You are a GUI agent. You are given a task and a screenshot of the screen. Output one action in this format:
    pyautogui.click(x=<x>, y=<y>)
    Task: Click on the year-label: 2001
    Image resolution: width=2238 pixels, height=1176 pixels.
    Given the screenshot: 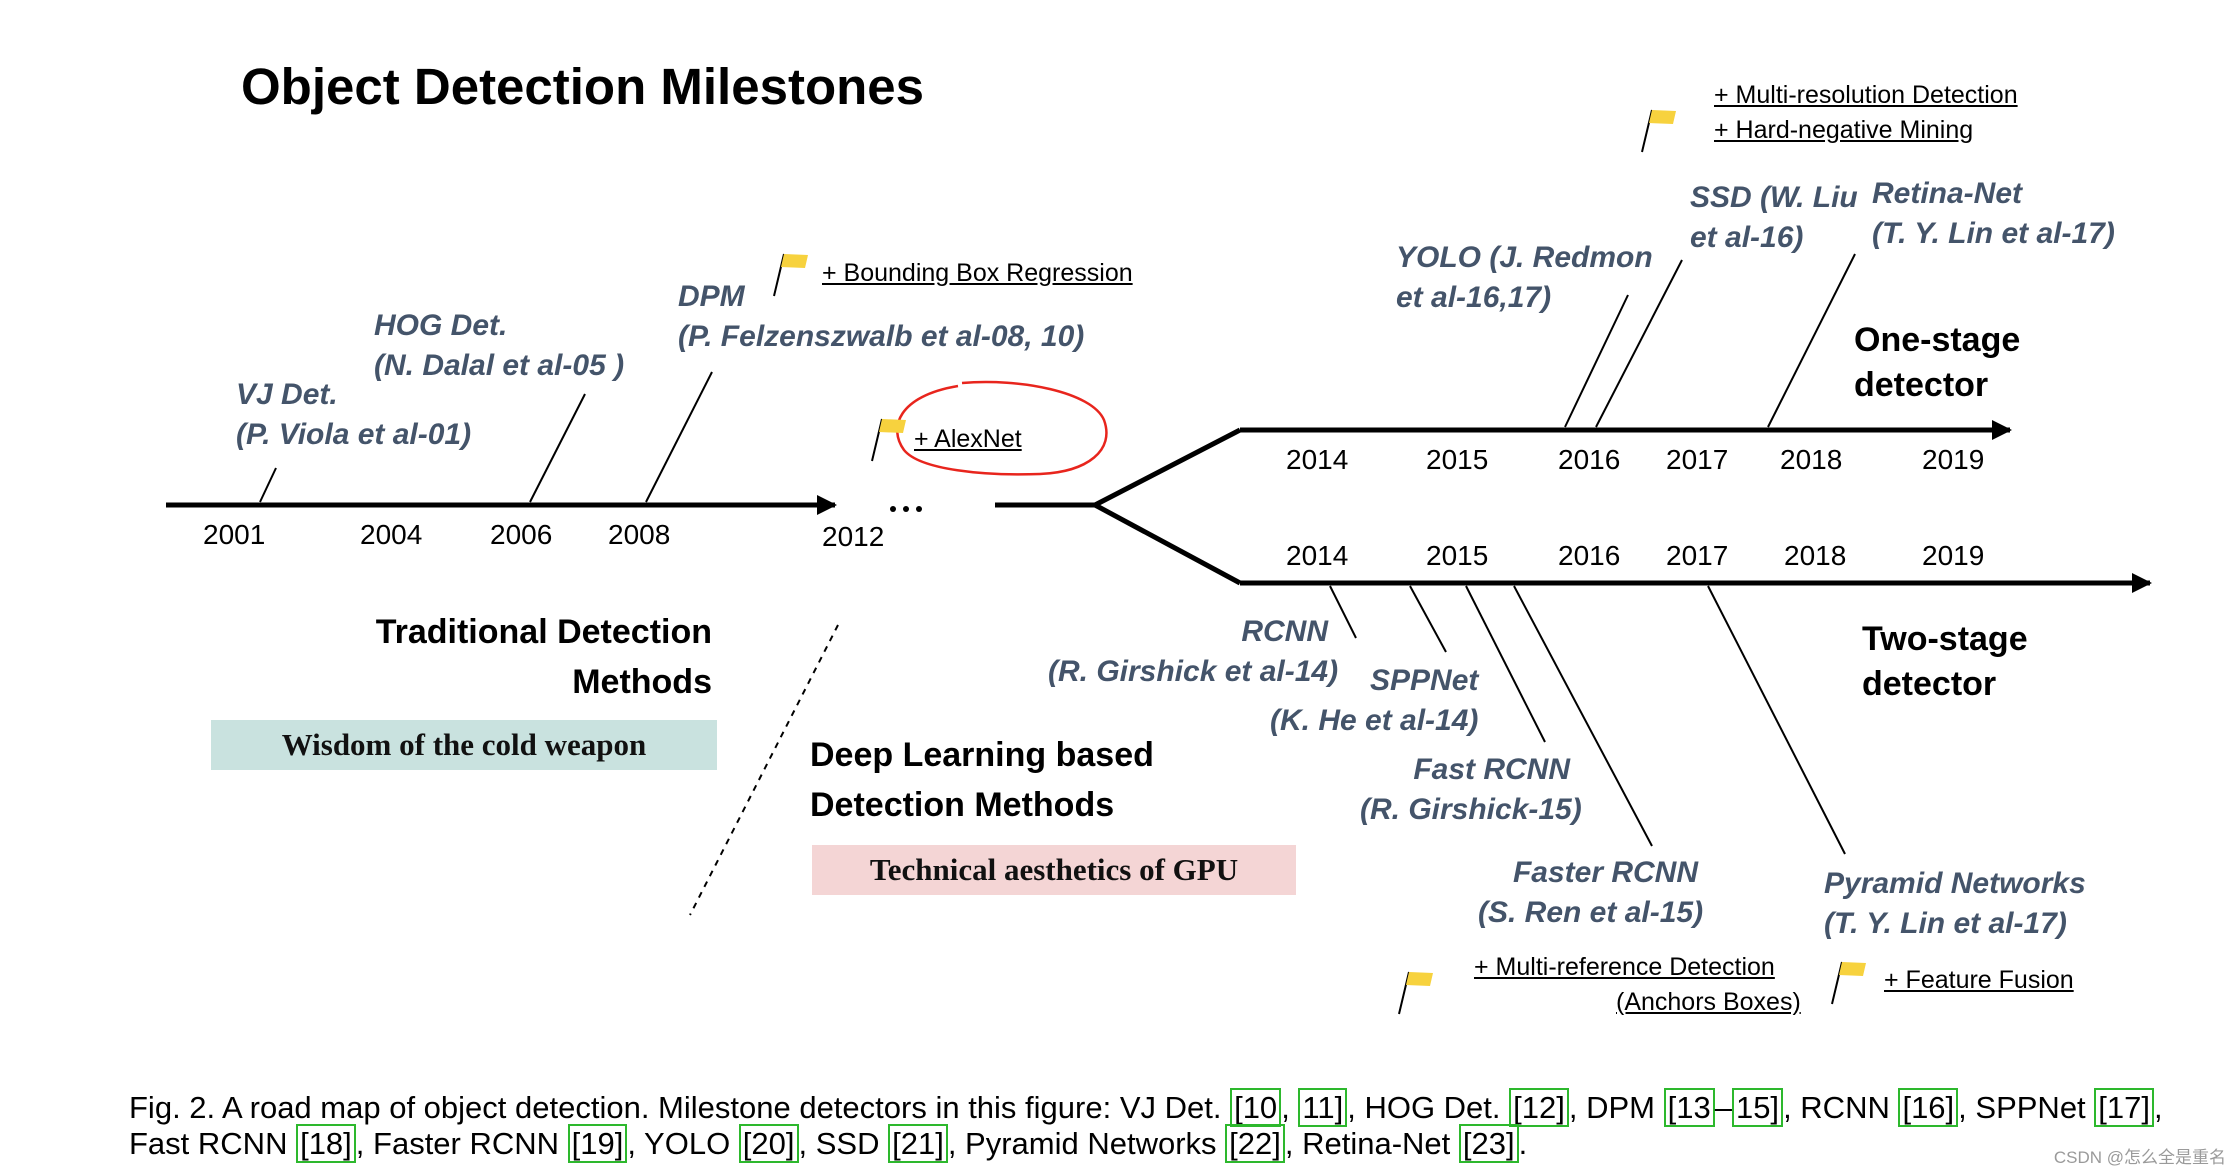 What is the action you would take?
    pyautogui.click(x=234, y=534)
    